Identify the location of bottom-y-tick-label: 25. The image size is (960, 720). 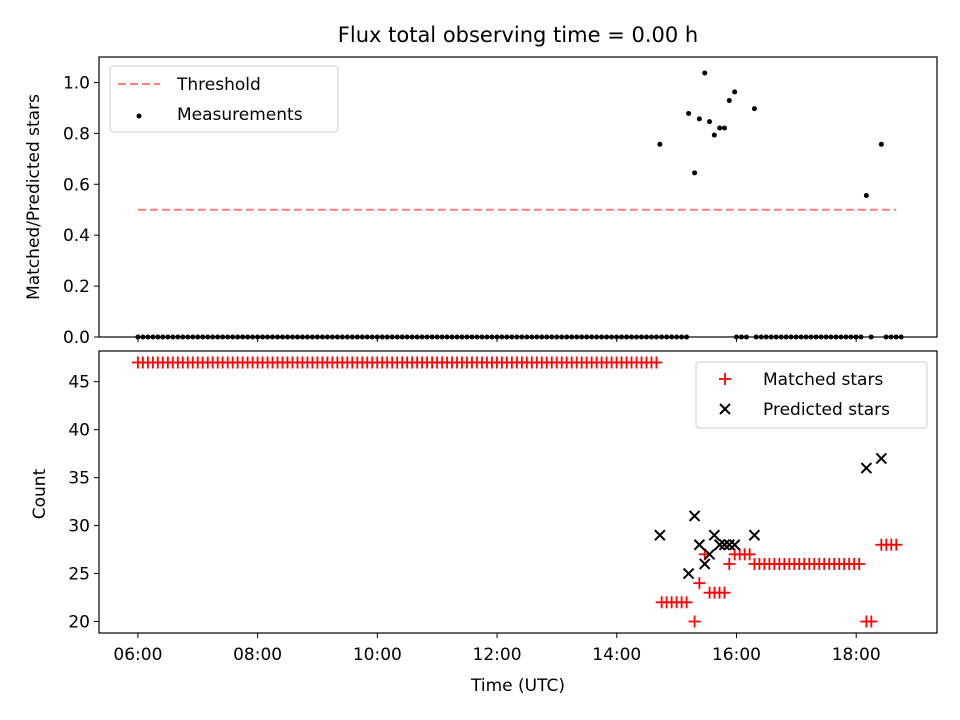
(79, 575).